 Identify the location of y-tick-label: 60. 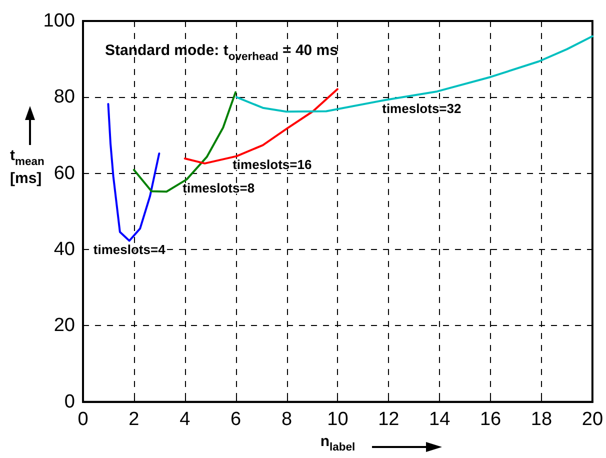
(64, 173).